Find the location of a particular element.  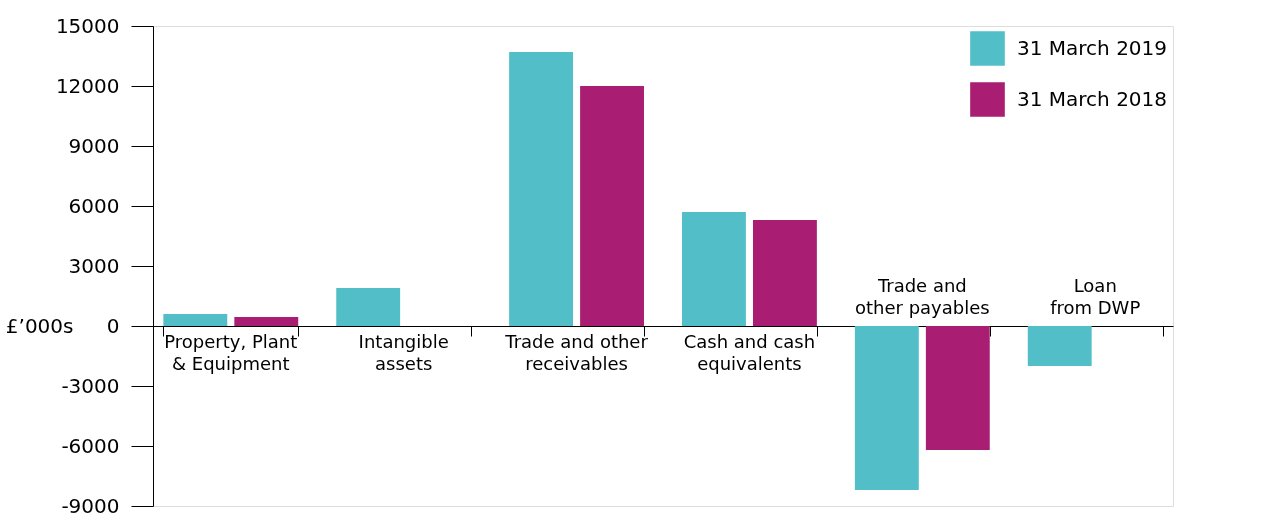

x-tick-label: Cash and cash equivalents is located at coordinates (749, 352).